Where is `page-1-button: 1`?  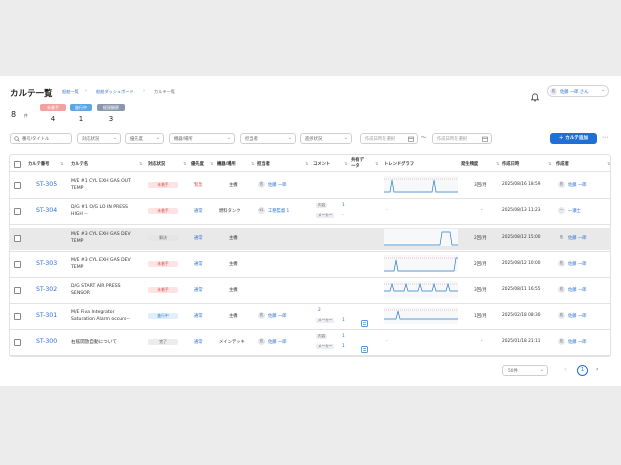 page-1-button: 1 is located at coordinates (582, 370).